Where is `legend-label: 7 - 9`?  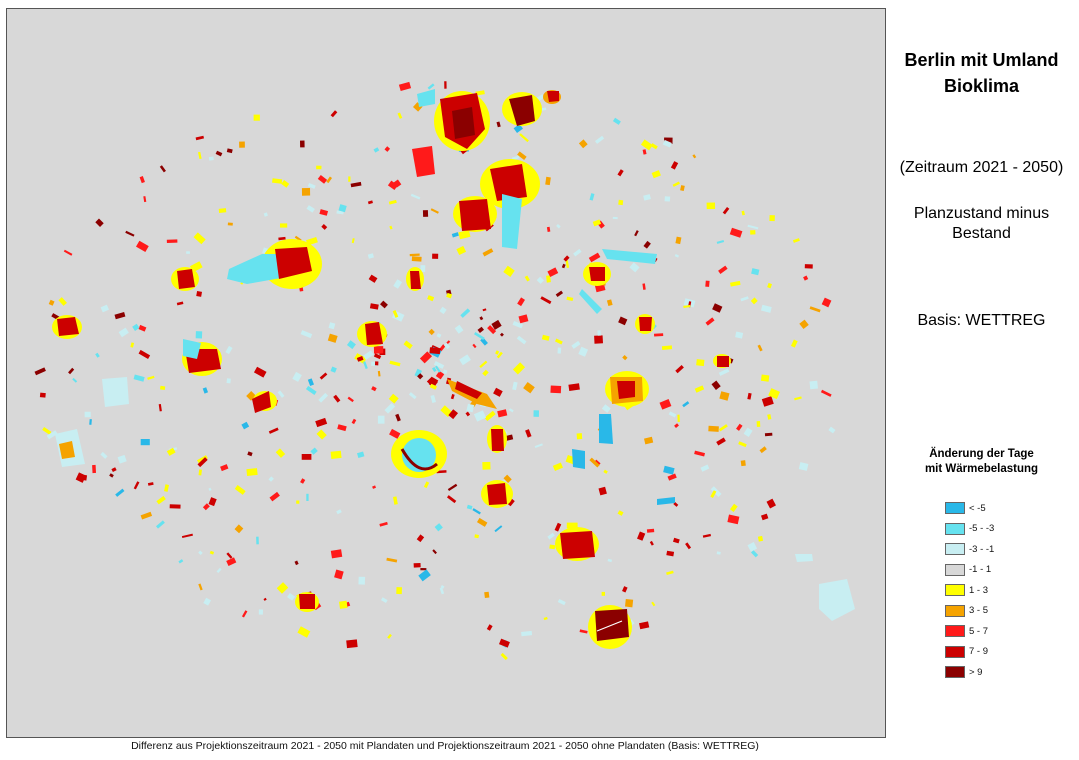 legend-label: 7 - 9 is located at coordinates (979, 652).